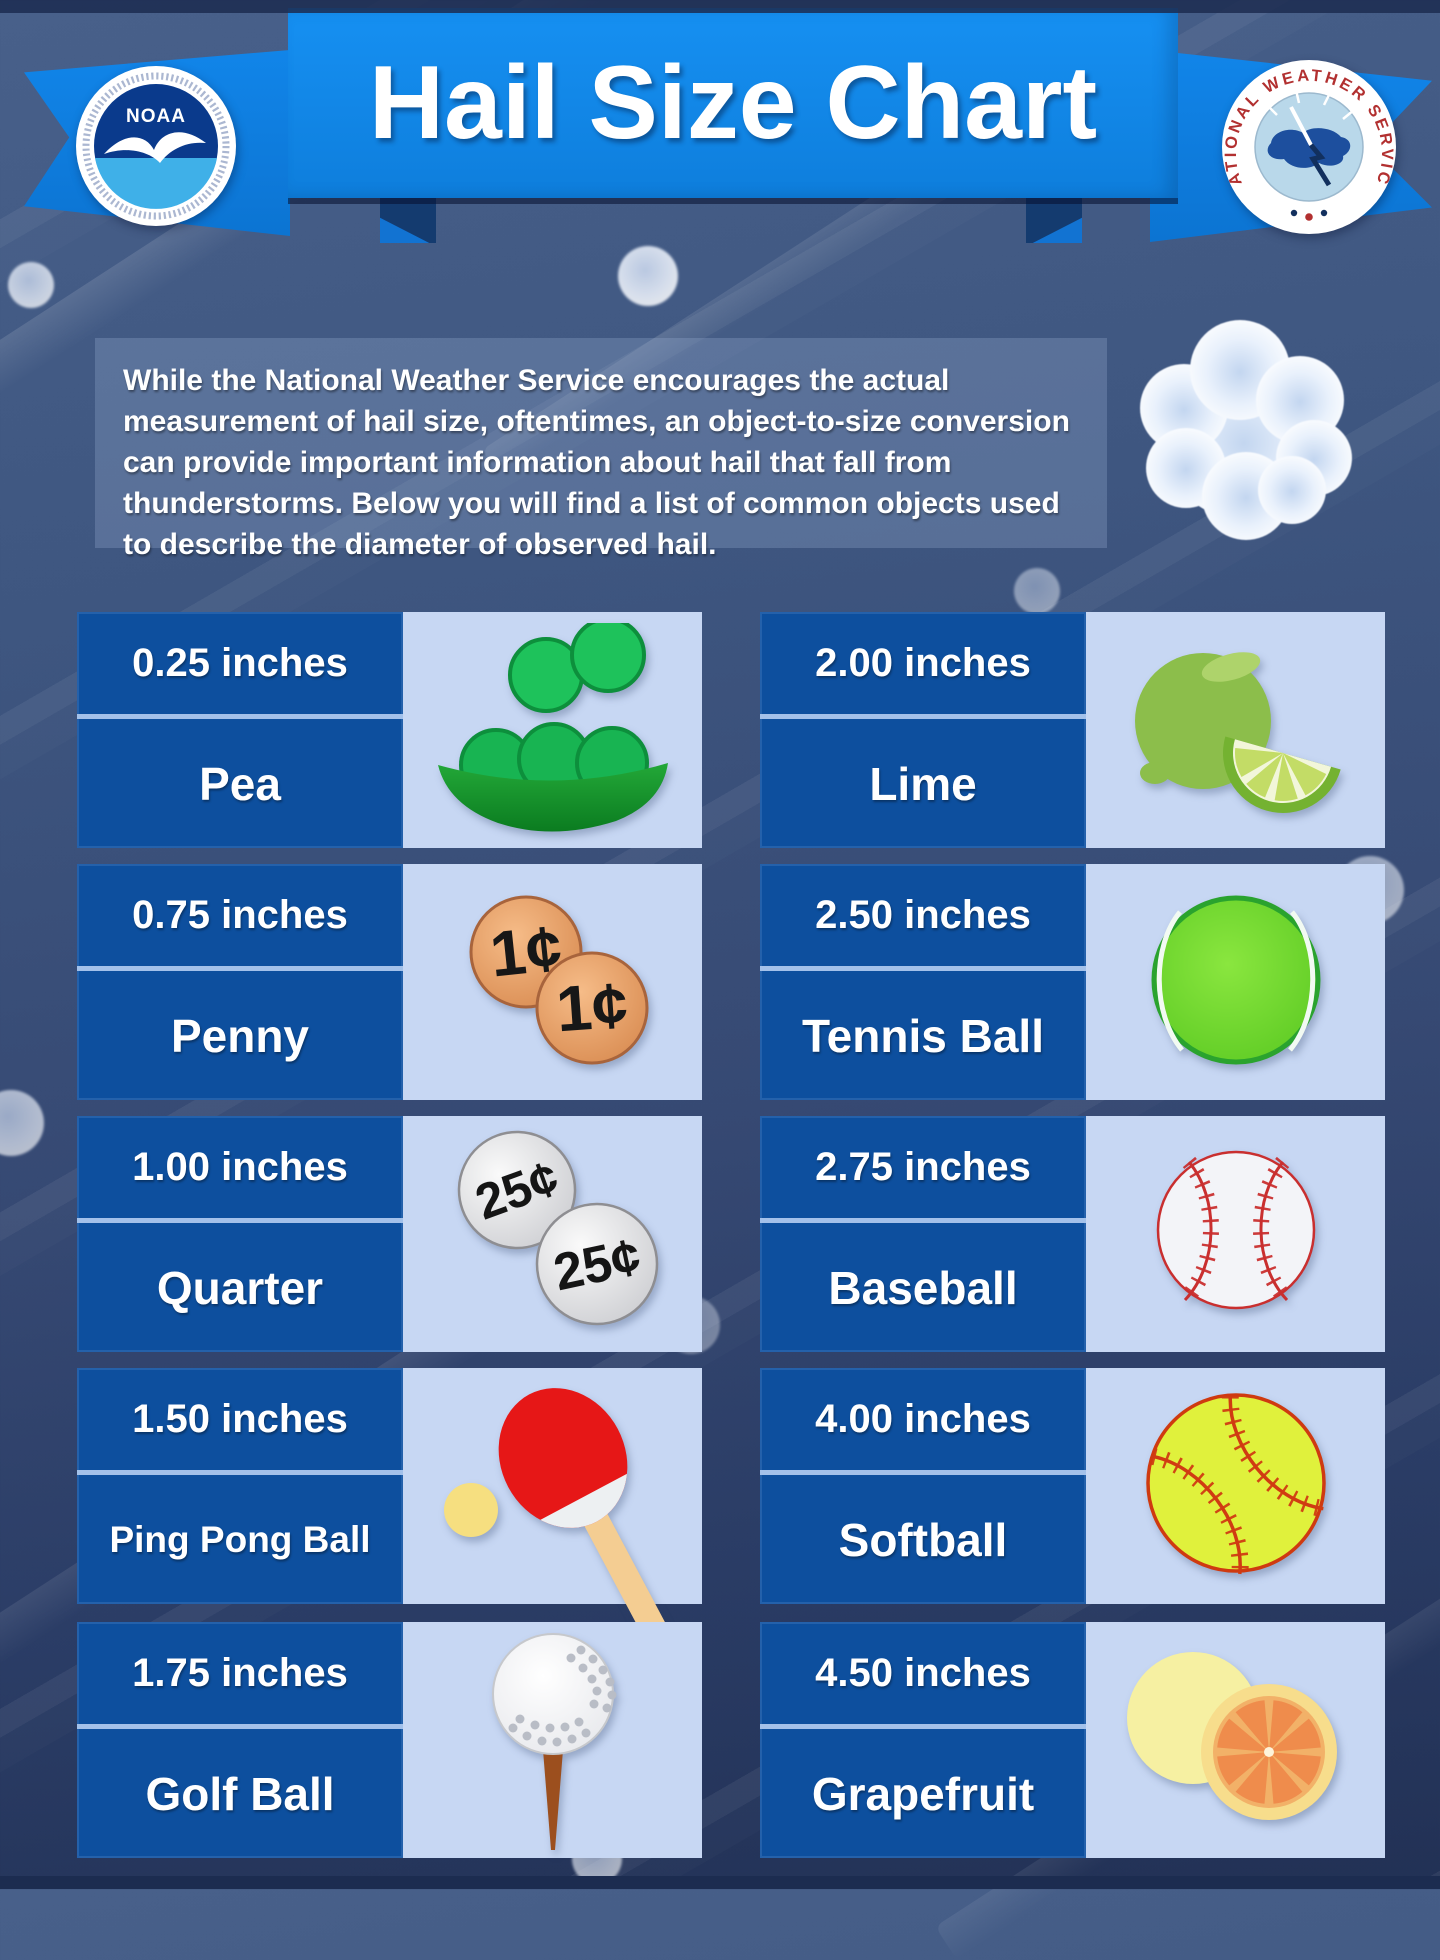 The width and height of the screenshot is (1440, 1960). What do you see at coordinates (923, 1539) in the screenshot?
I see `object-name-label: Softball` at bounding box center [923, 1539].